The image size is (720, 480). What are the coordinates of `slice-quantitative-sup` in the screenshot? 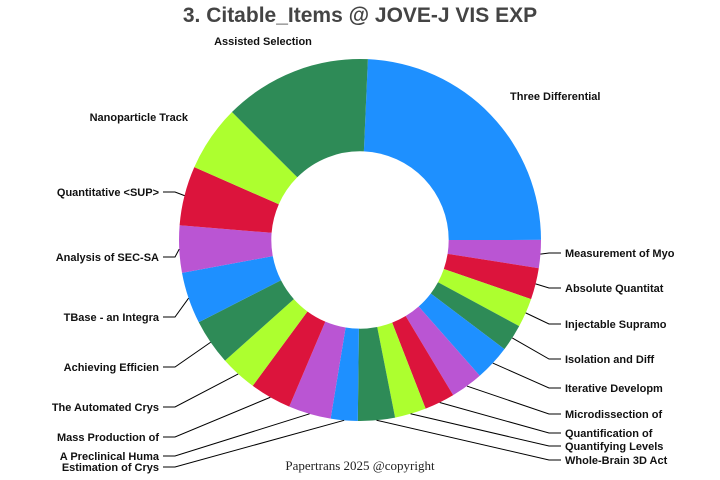 It's located at (229, 200).